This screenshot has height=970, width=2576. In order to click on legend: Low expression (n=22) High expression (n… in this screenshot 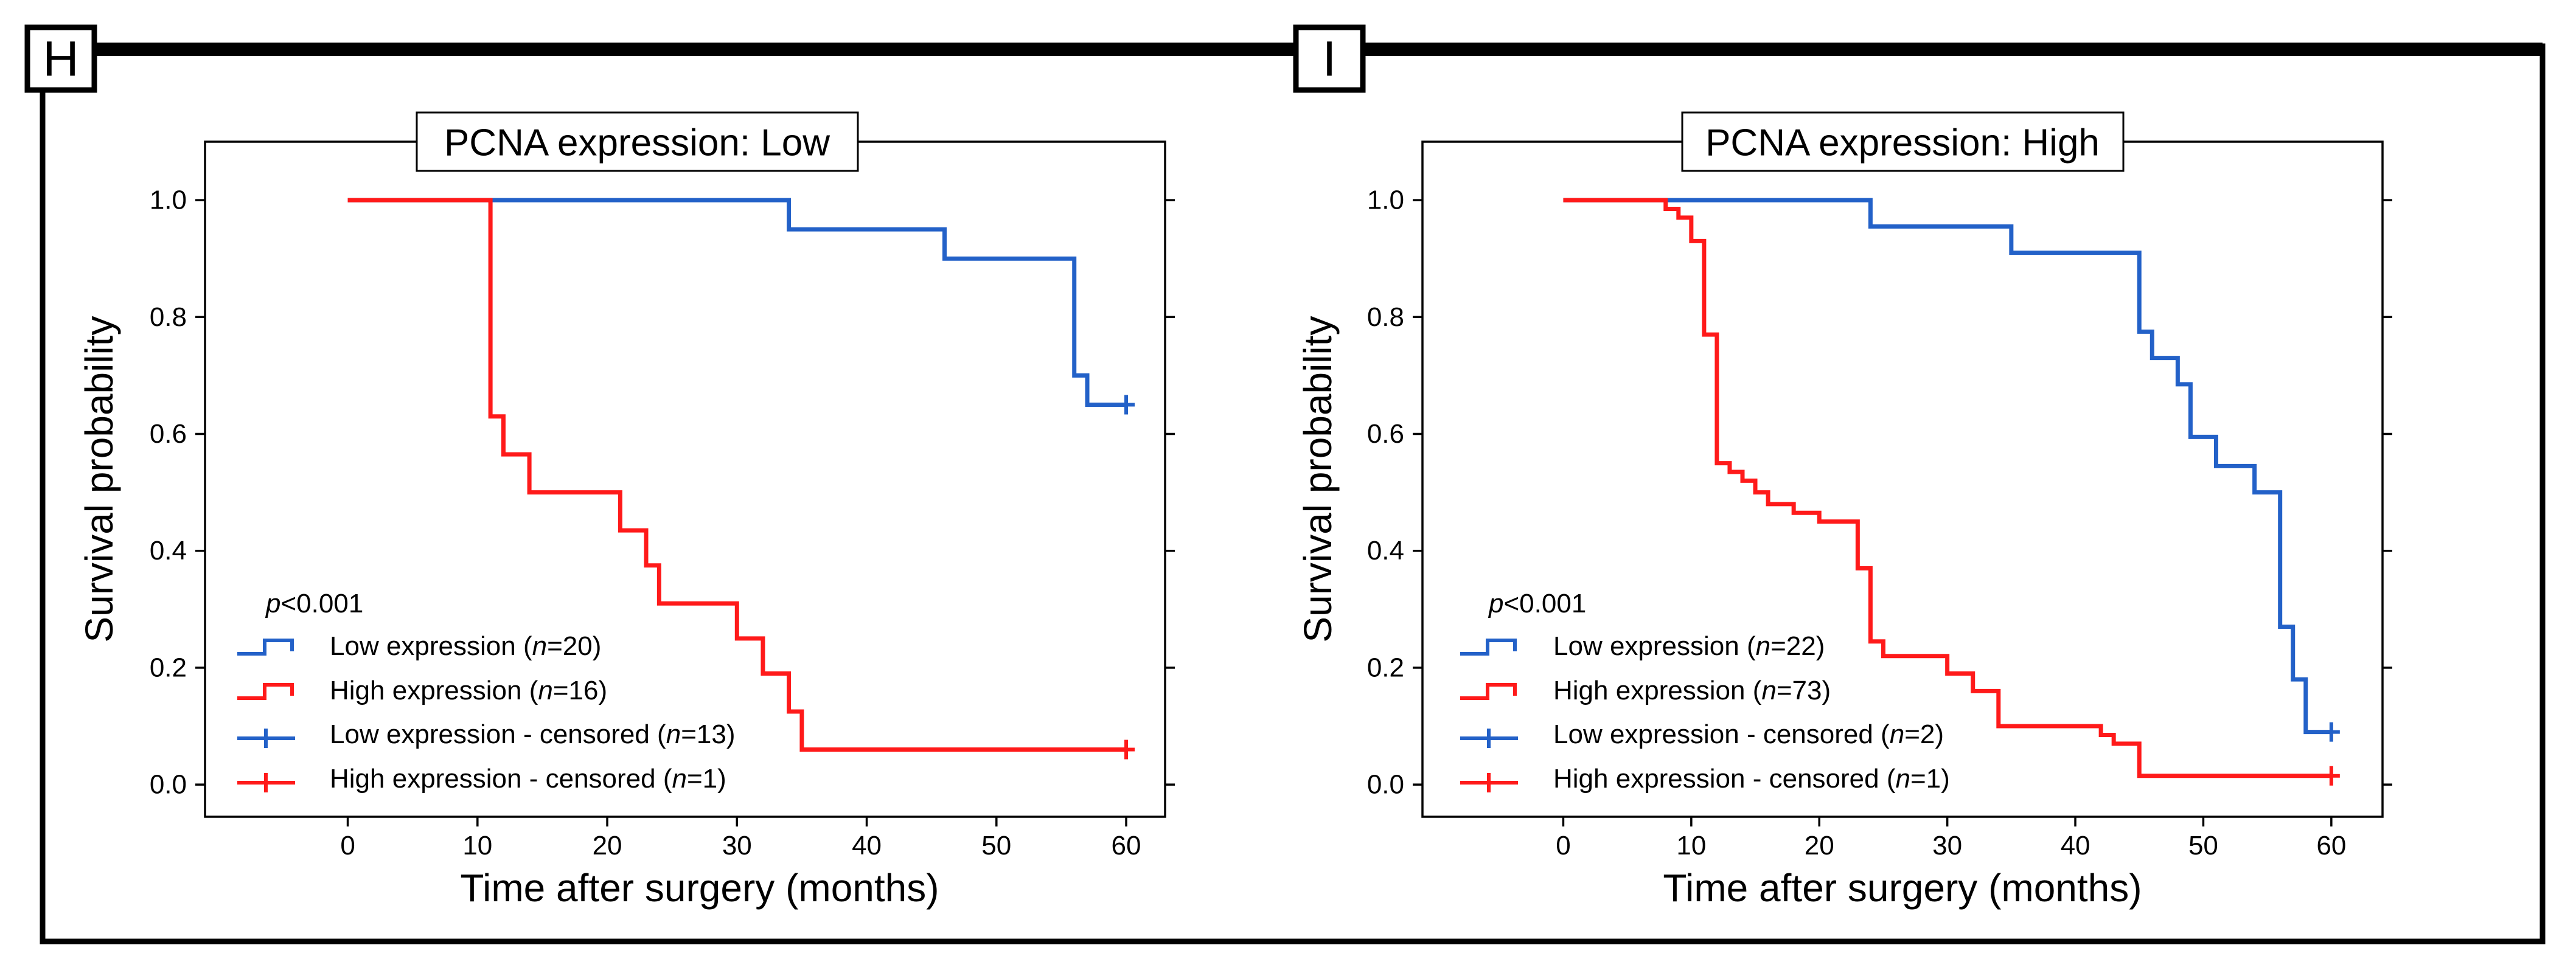, I will do `click(1705, 712)`.